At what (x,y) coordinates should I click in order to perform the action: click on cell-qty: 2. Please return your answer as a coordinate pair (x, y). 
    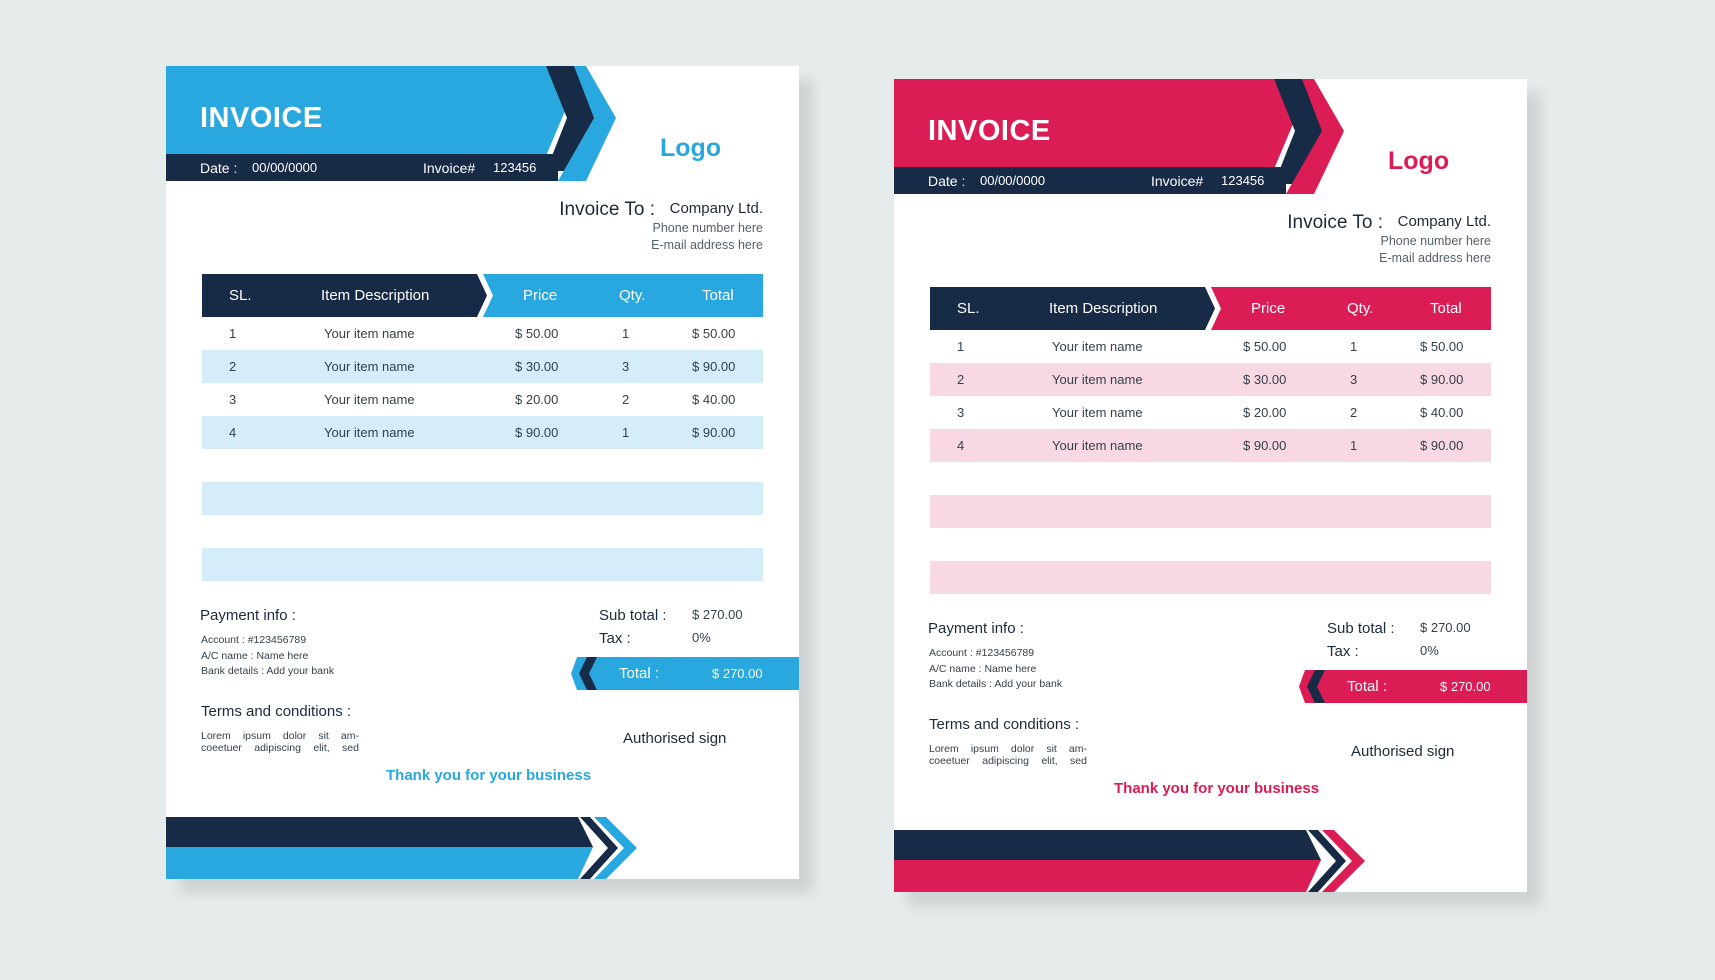
    Looking at the image, I should click on (626, 399).